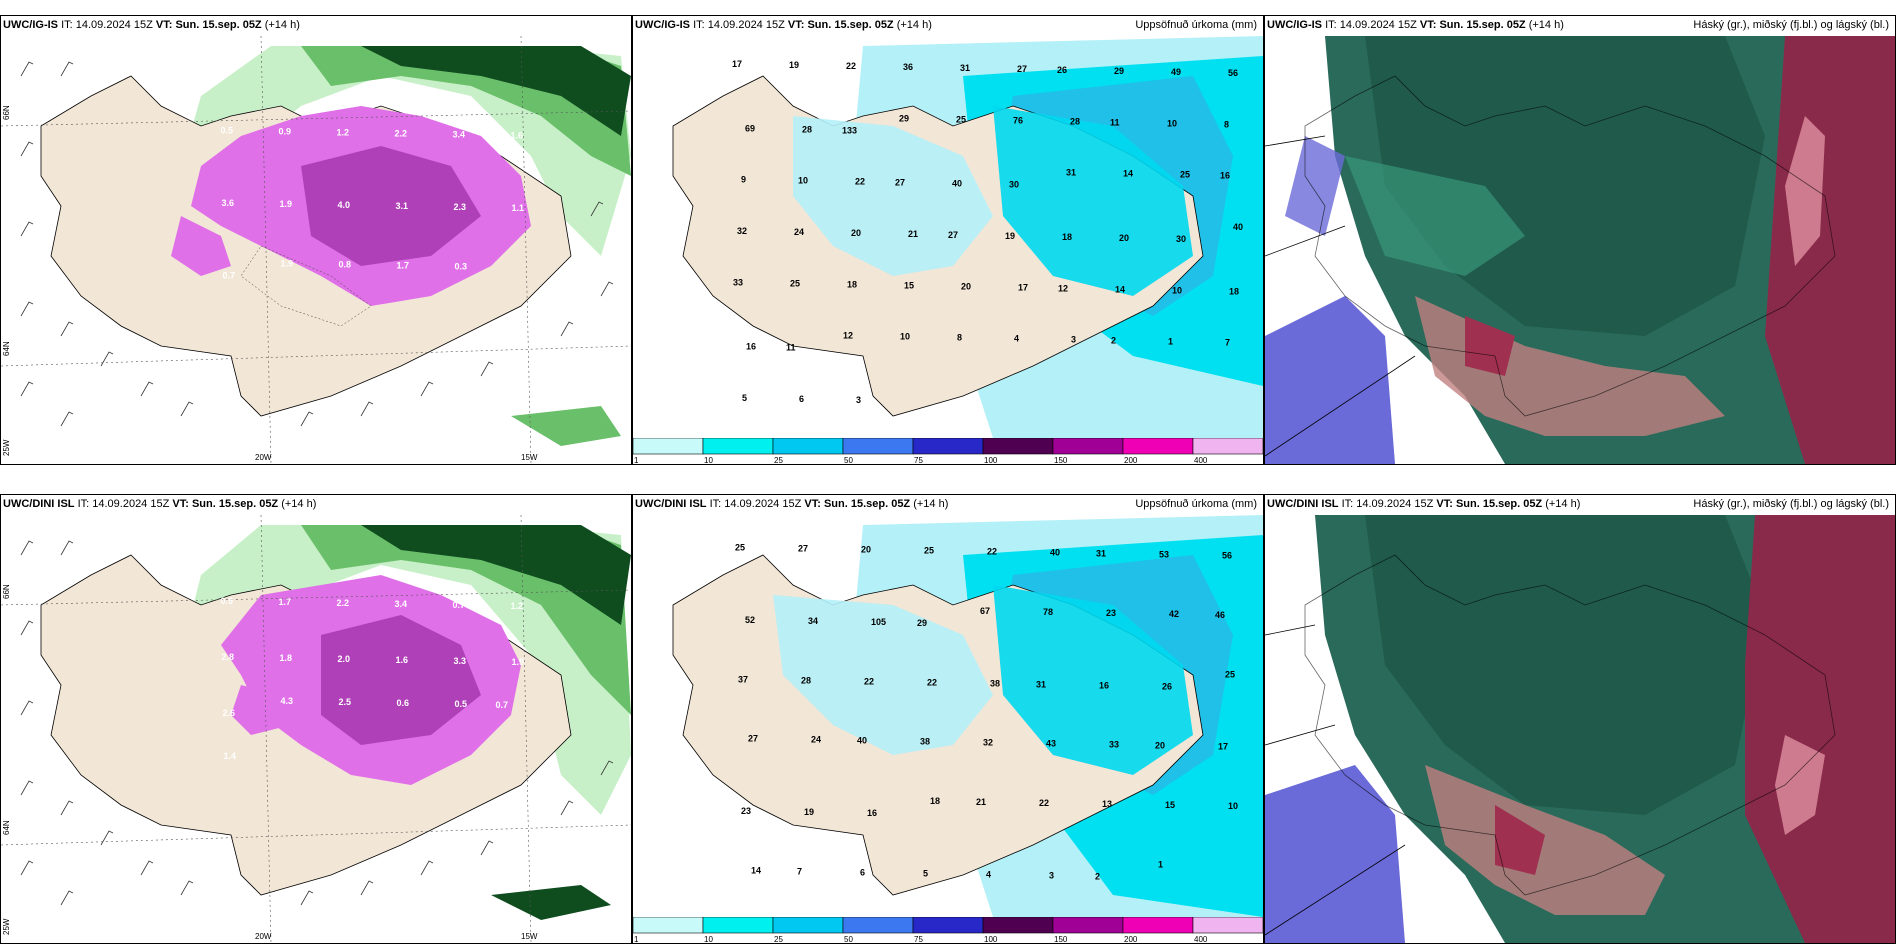  What do you see at coordinates (460, 207) in the screenshot?
I see `value-label: 2.3` at bounding box center [460, 207].